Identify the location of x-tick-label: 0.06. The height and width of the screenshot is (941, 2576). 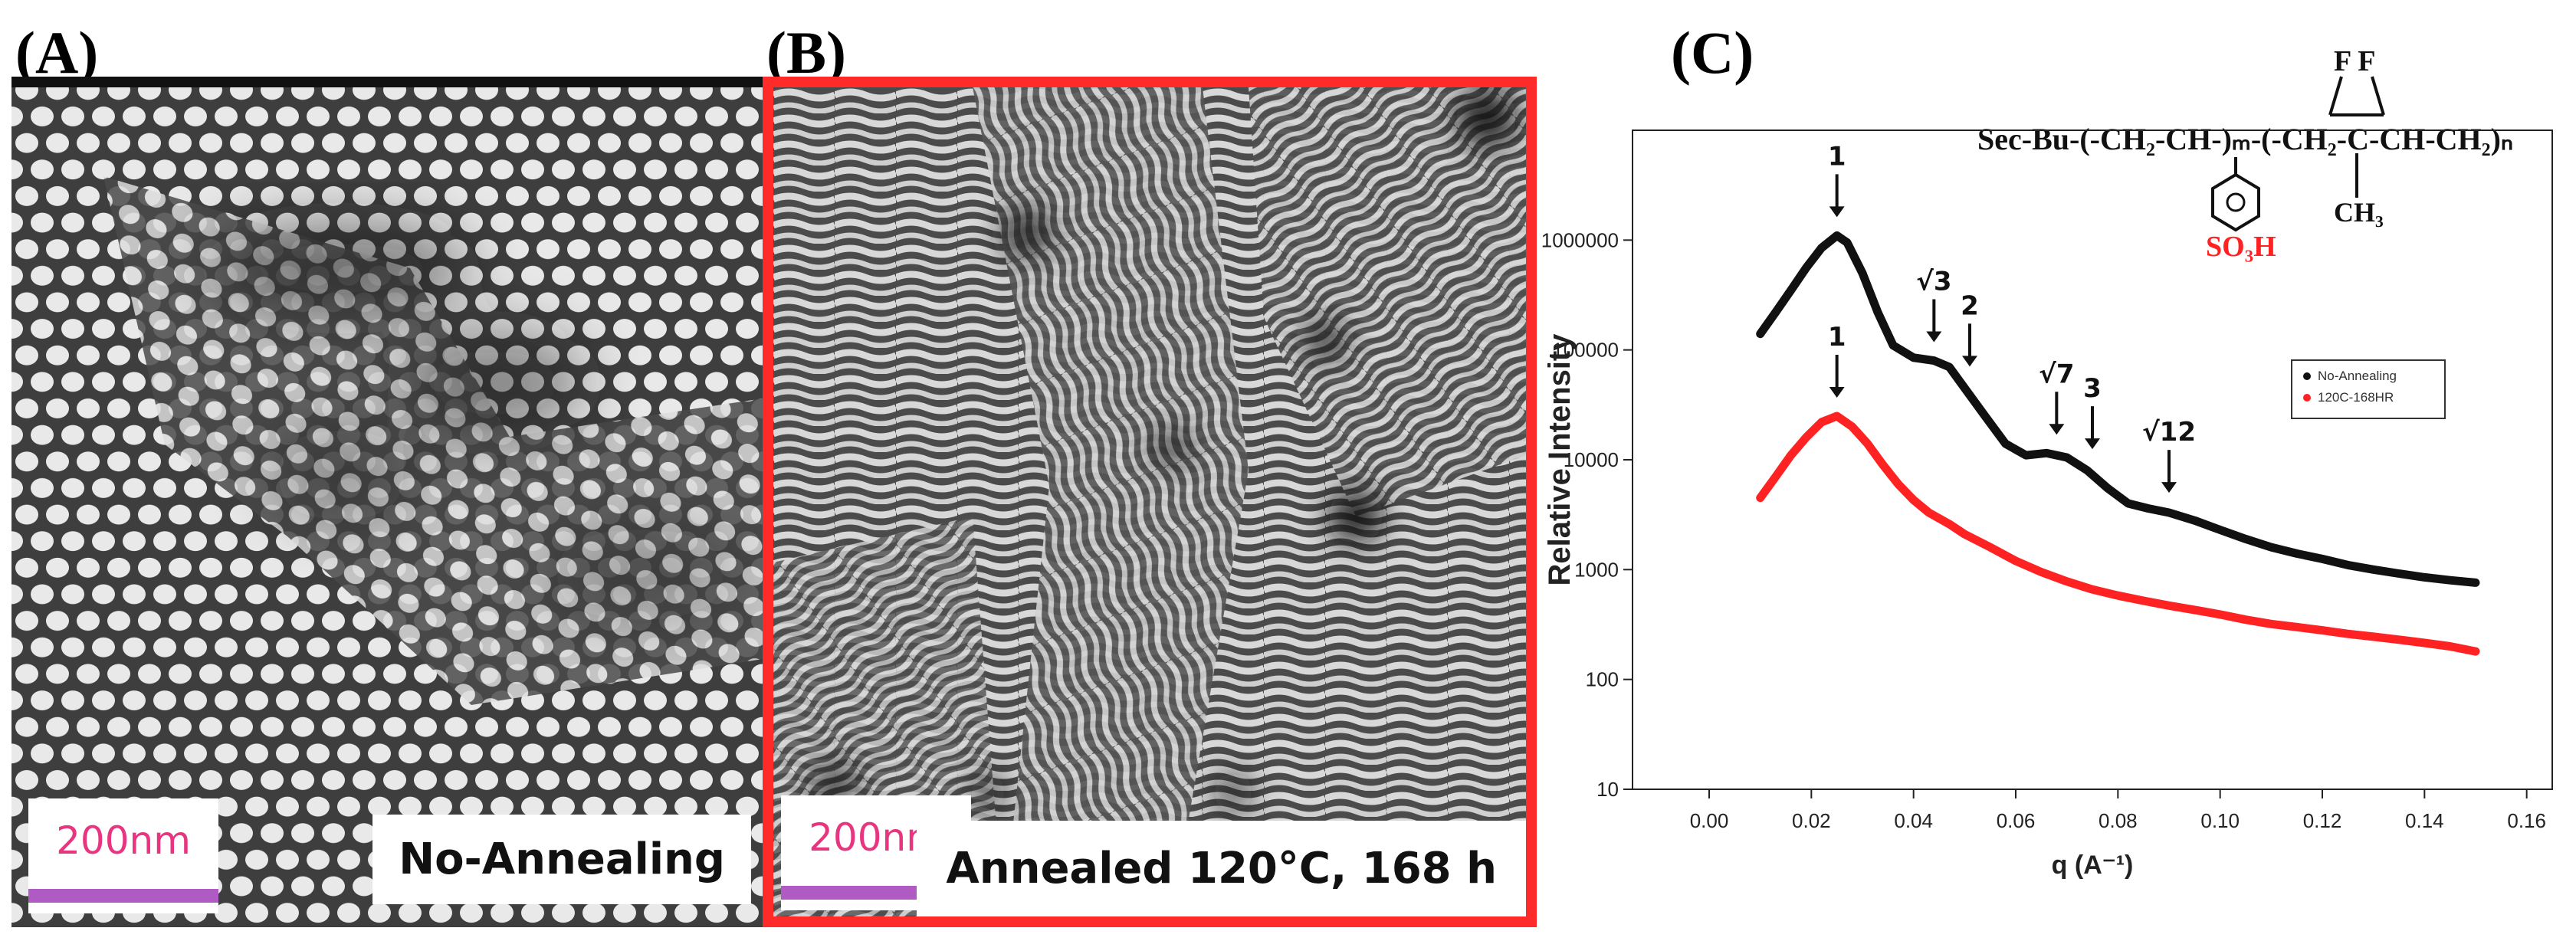
(2016, 820).